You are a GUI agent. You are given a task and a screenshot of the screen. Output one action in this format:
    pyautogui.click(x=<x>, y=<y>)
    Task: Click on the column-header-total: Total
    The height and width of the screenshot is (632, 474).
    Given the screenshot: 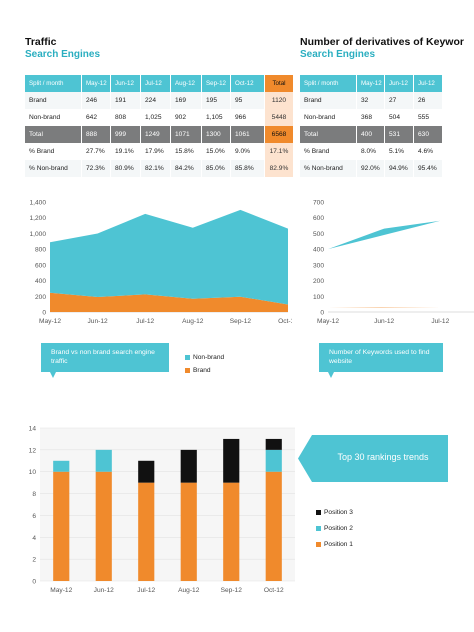 What is the action you would take?
    pyautogui.click(x=278, y=83)
    